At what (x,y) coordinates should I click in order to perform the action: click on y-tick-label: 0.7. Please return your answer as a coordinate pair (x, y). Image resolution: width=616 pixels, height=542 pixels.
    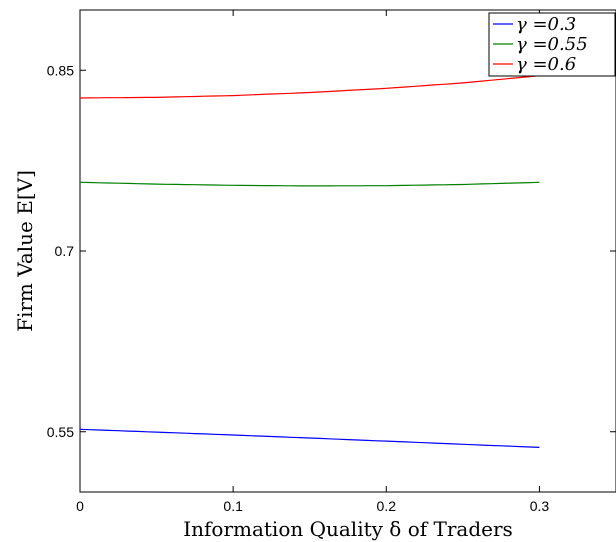
    Looking at the image, I should click on (65, 251).